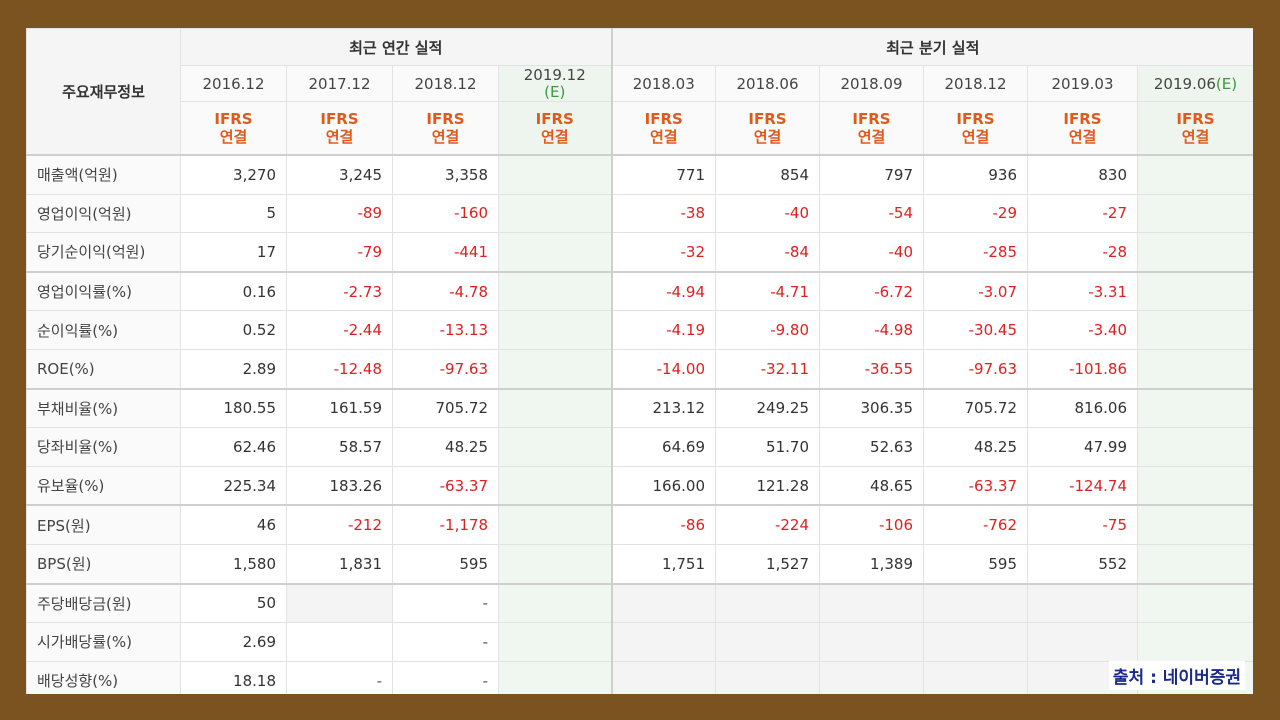 This screenshot has height=720, width=1280. I want to click on row-label: 당기순이익(억원), so click(103, 252).